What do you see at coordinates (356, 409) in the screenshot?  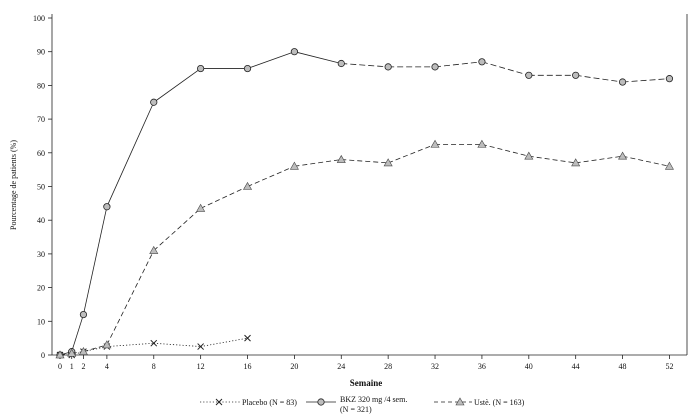 I see `legend-label-bkz-n: (N = 321)` at bounding box center [356, 409].